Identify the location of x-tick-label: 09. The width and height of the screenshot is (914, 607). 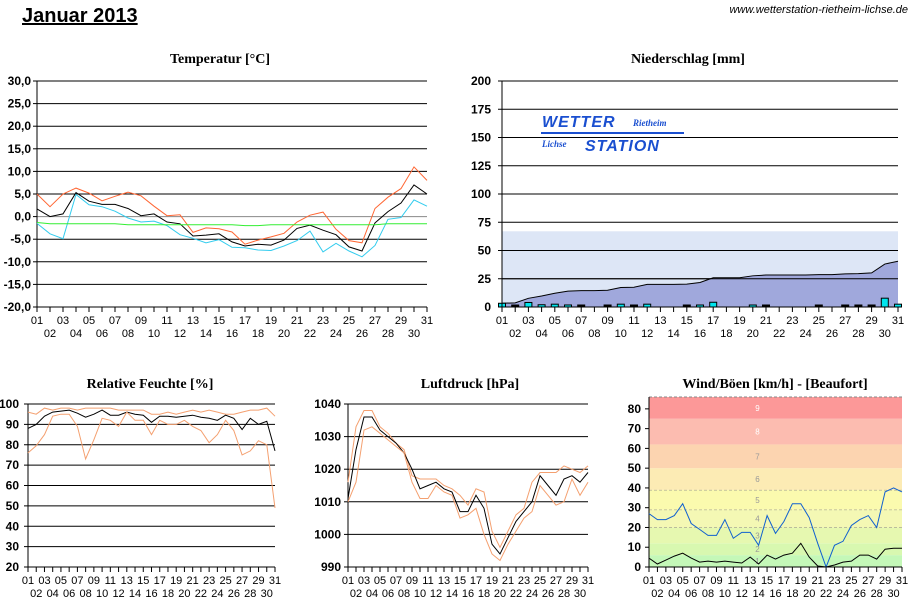
(607, 321).